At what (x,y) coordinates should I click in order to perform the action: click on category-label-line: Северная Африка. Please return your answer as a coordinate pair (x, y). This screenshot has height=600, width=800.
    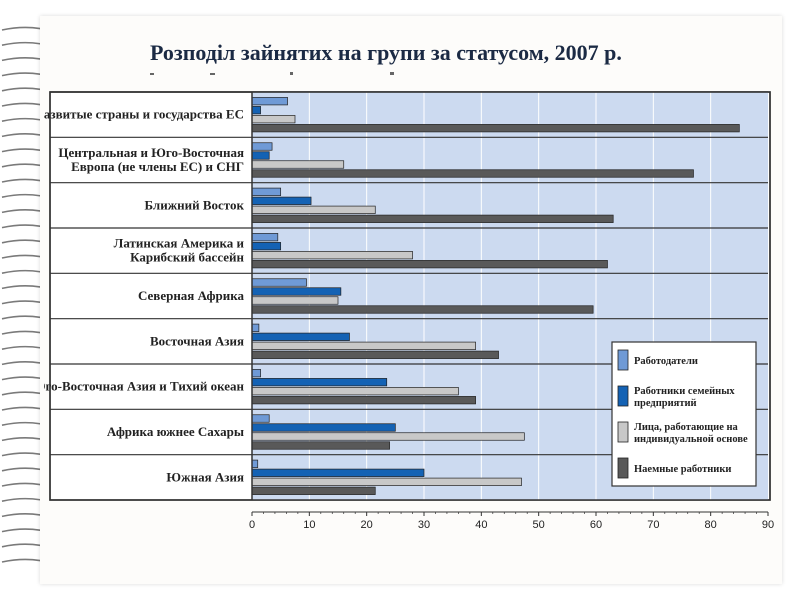
    Looking at the image, I should click on (191, 295).